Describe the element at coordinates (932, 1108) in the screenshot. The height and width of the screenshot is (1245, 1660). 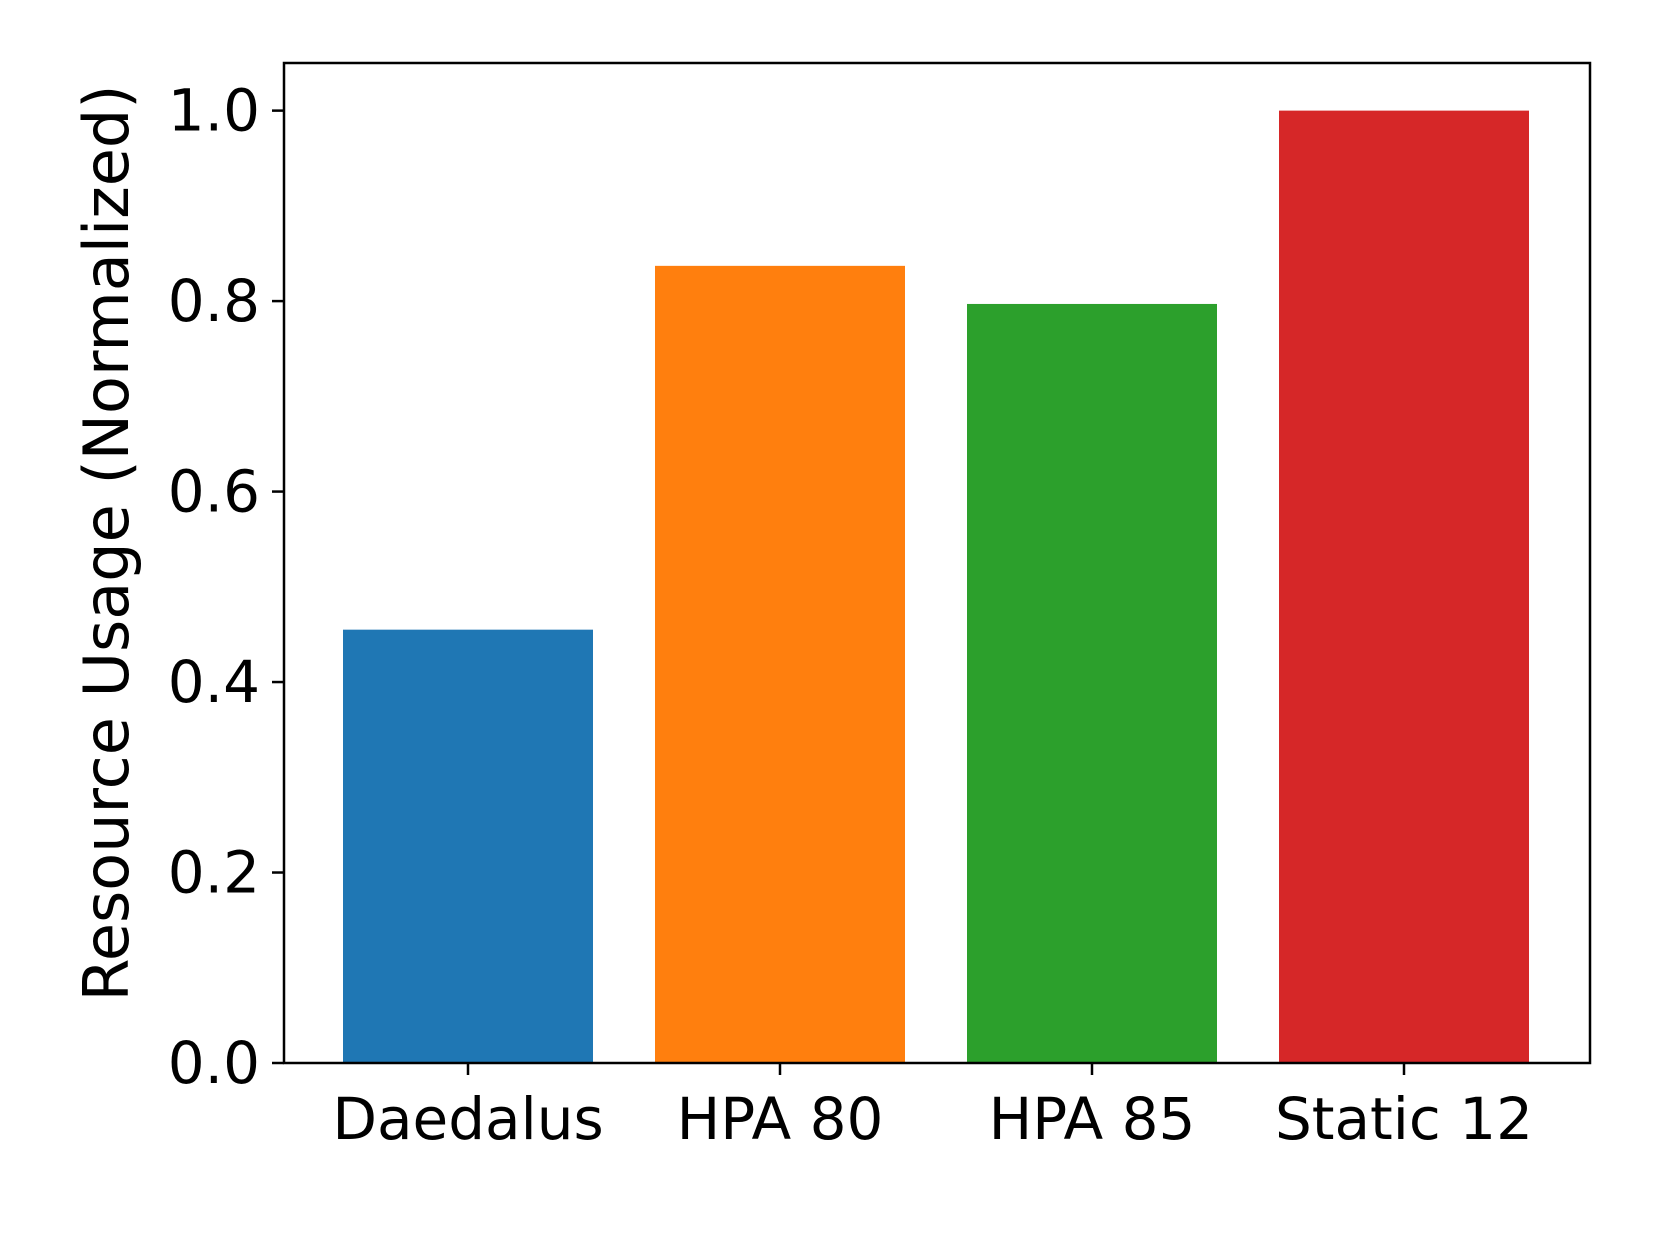
I see `x-axis-ticks: Daedalus HPA 80 HPA 85 Static 12` at that location.